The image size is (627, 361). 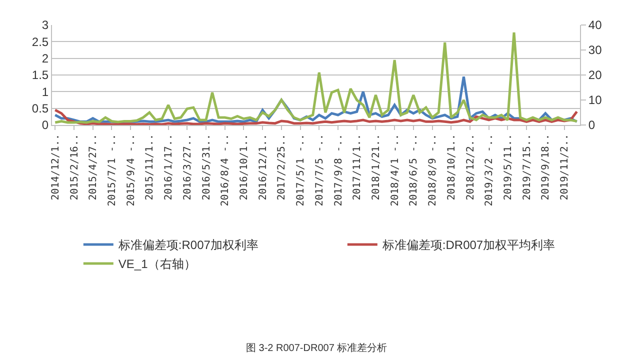 I want to click on y-tick-label: 2, so click(x=45, y=59).